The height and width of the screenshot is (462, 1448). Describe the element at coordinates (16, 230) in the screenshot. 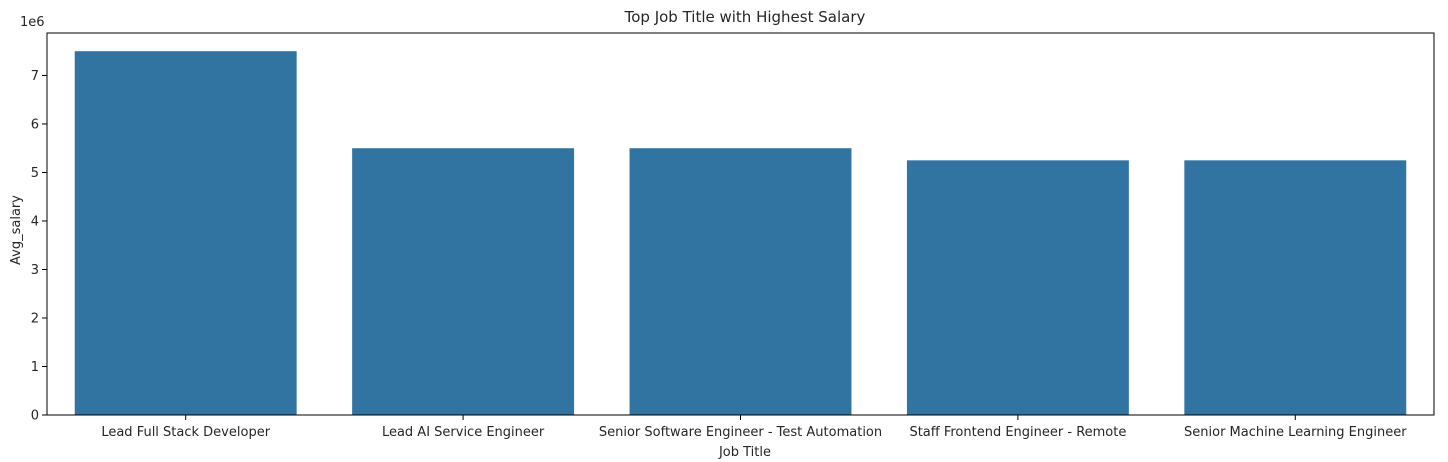

I see `y-axis-label: Avg_salary` at that location.